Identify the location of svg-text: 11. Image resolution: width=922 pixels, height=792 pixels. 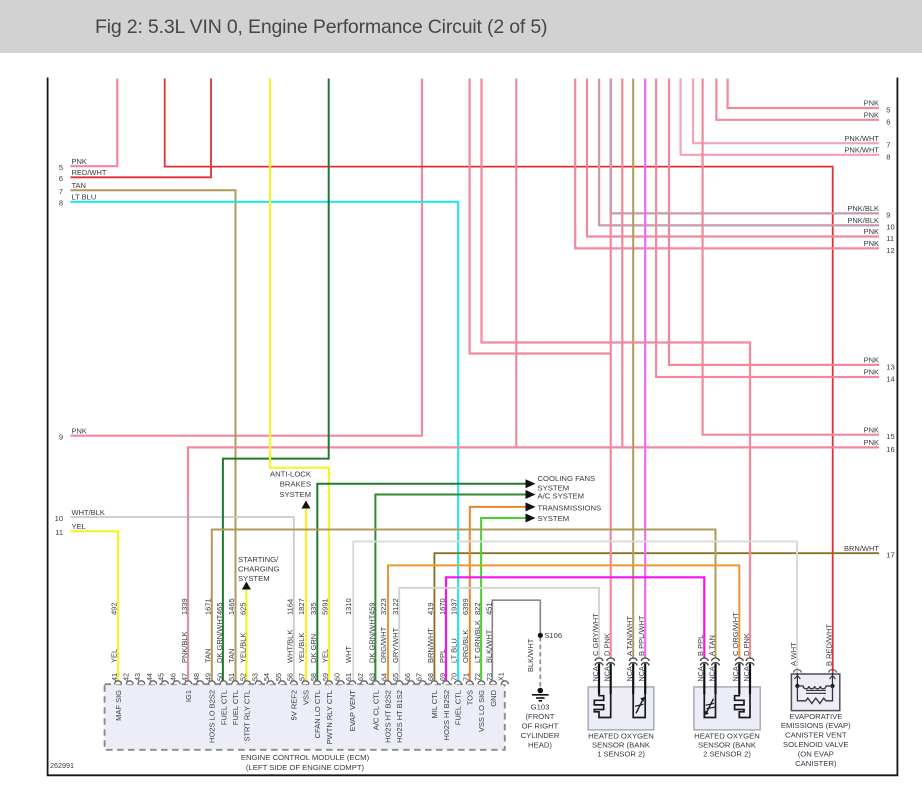
(890, 238).